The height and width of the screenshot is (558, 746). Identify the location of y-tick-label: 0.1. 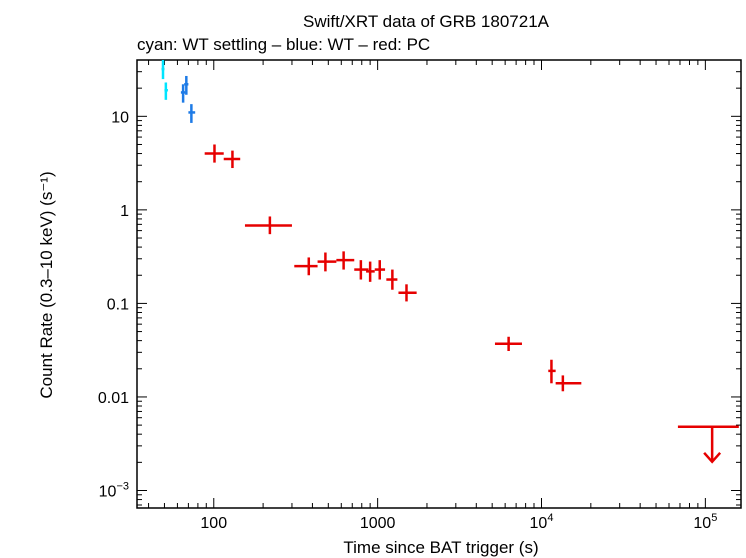
(118, 304).